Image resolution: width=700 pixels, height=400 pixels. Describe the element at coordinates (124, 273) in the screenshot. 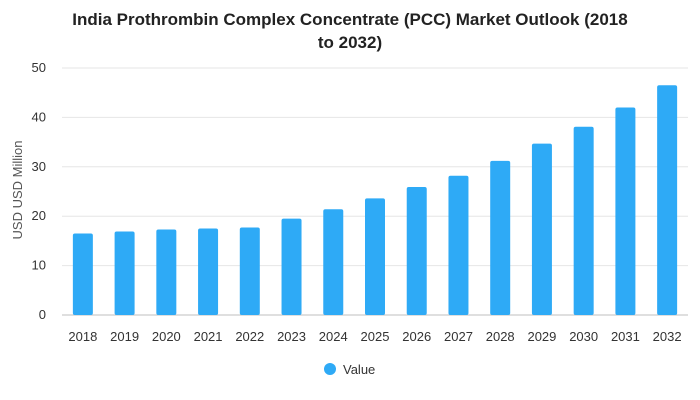

I see `bar-2019` at that location.